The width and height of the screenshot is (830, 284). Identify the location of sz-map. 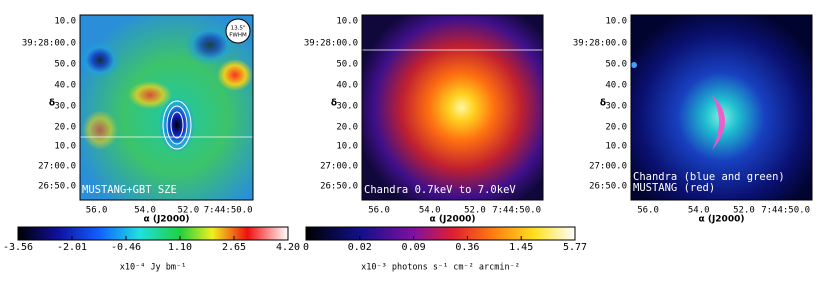
(166, 107).